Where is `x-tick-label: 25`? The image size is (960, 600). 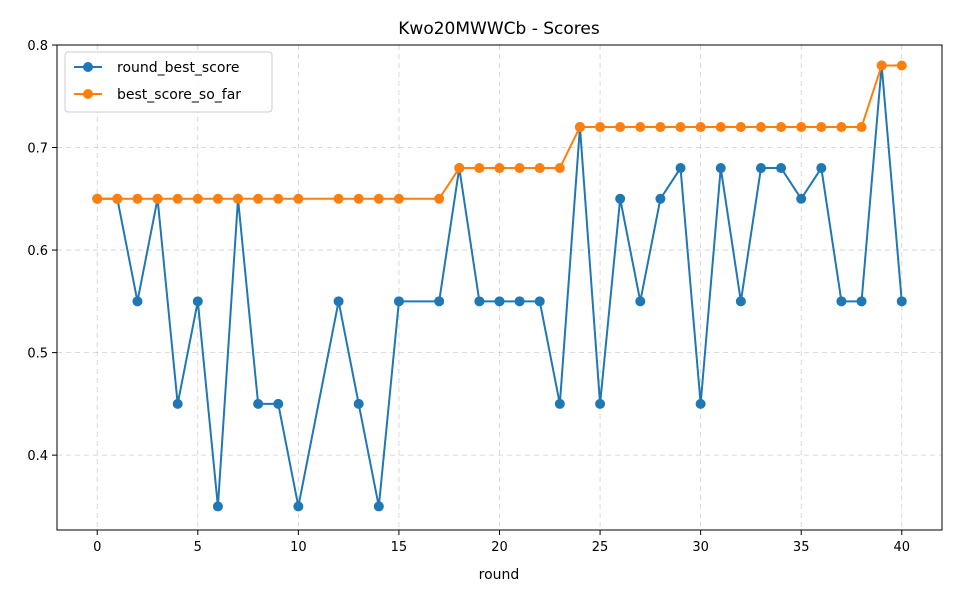
x-tick-label: 25 is located at coordinates (600, 547).